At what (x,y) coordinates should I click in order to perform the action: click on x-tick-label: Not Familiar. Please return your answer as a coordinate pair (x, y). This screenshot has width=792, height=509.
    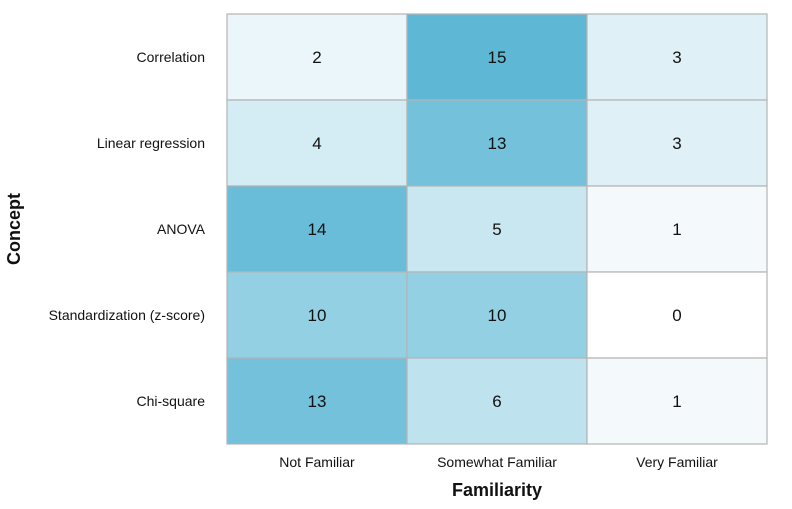
    Looking at the image, I should click on (317, 462).